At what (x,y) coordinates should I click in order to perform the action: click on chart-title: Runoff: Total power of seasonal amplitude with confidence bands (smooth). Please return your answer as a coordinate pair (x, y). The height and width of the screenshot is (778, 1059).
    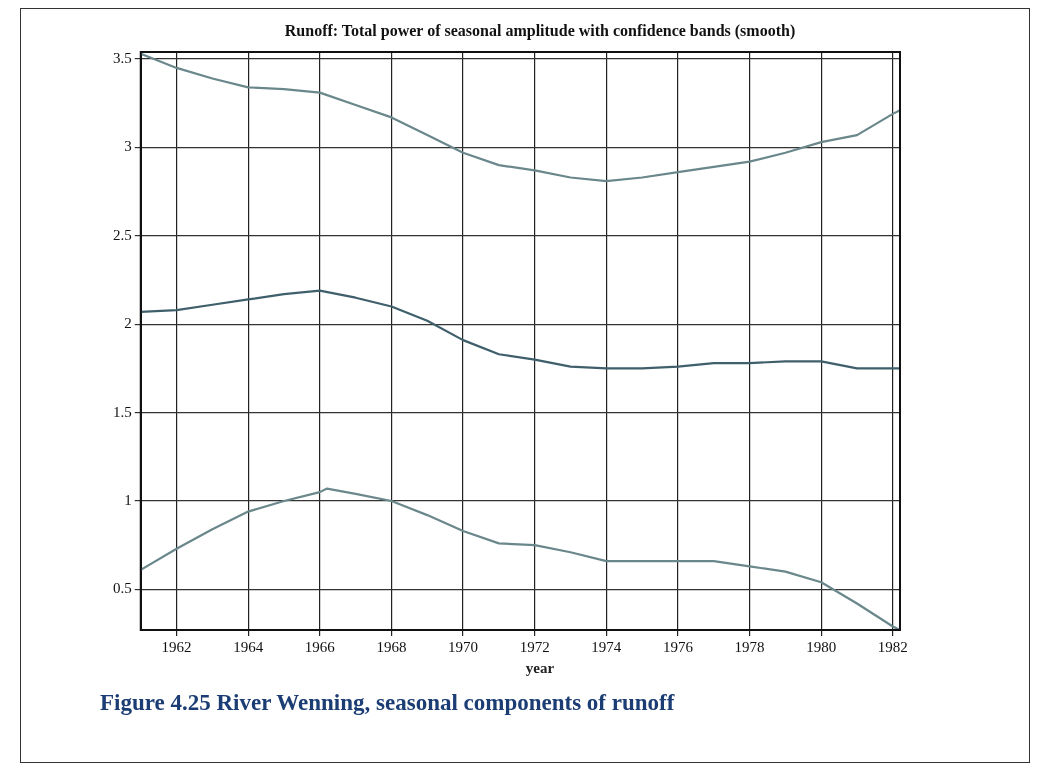
    Looking at the image, I should click on (540, 31).